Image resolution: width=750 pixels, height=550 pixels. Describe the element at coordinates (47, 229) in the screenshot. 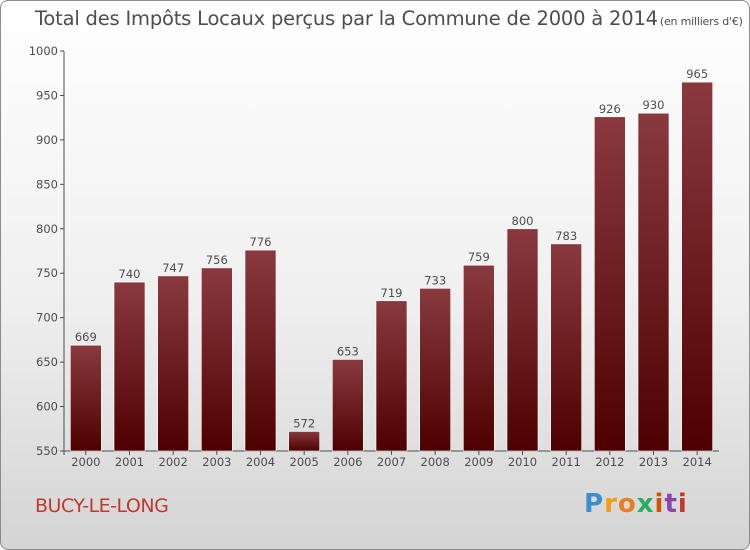

I see `y-tick-label: 800` at that location.